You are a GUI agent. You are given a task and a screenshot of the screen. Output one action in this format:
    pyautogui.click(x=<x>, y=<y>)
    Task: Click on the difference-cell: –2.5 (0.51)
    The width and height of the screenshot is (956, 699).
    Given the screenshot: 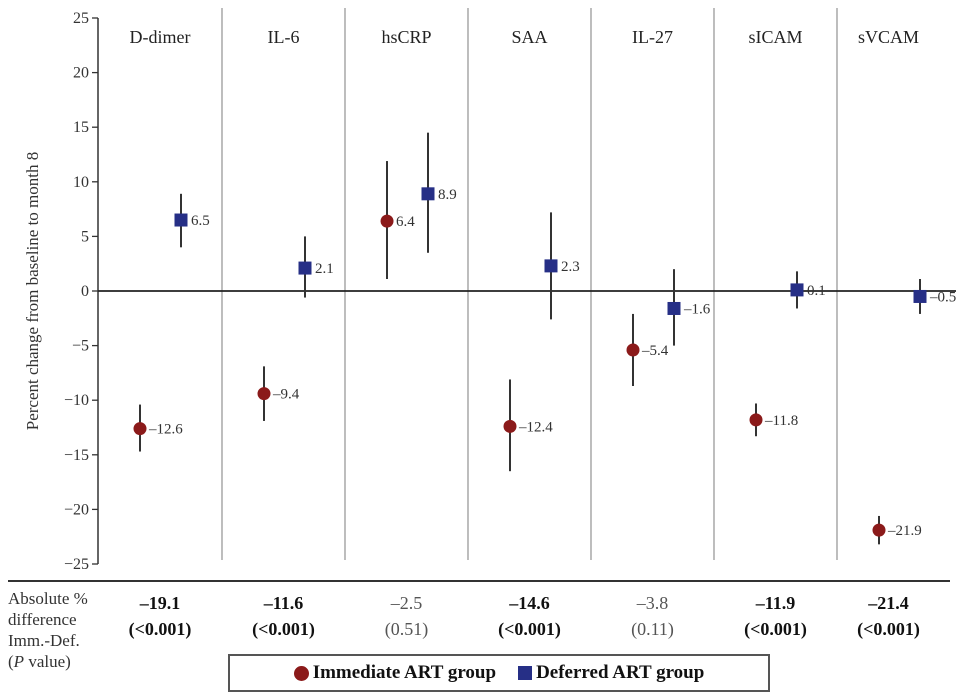 What is the action you would take?
    pyautogui.click(x=407, y=616)
    